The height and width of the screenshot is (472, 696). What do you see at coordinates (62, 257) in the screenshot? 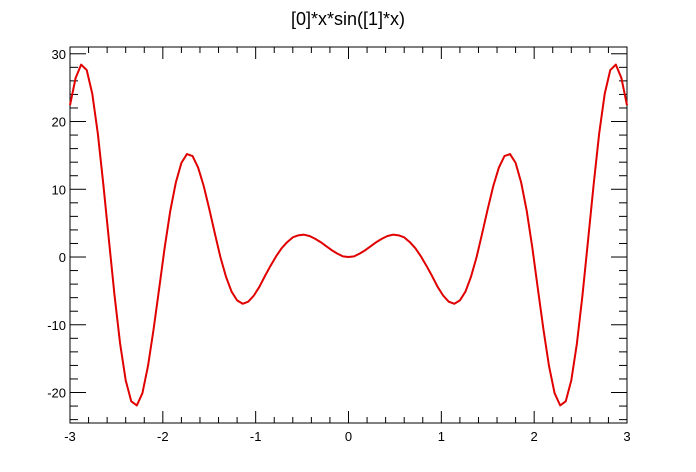
I see `y-tick-label: 0` at bounding box center [62, 257].